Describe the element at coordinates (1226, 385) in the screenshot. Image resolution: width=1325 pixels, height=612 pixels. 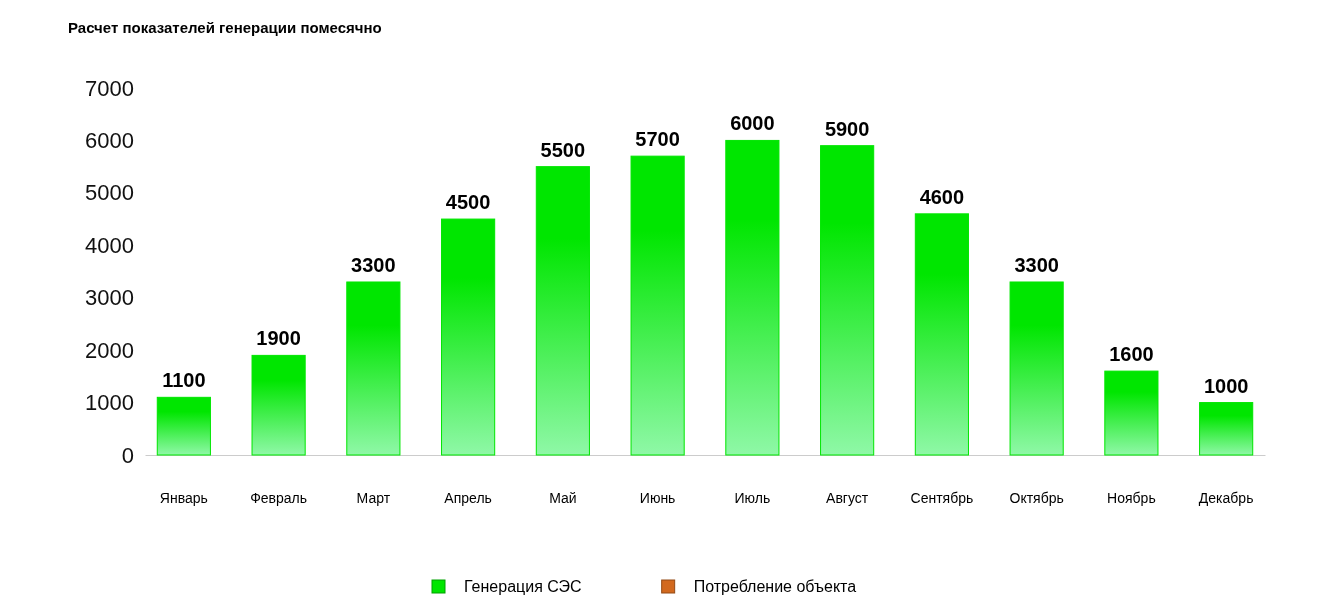
I see `data-label: 1000` at that location.